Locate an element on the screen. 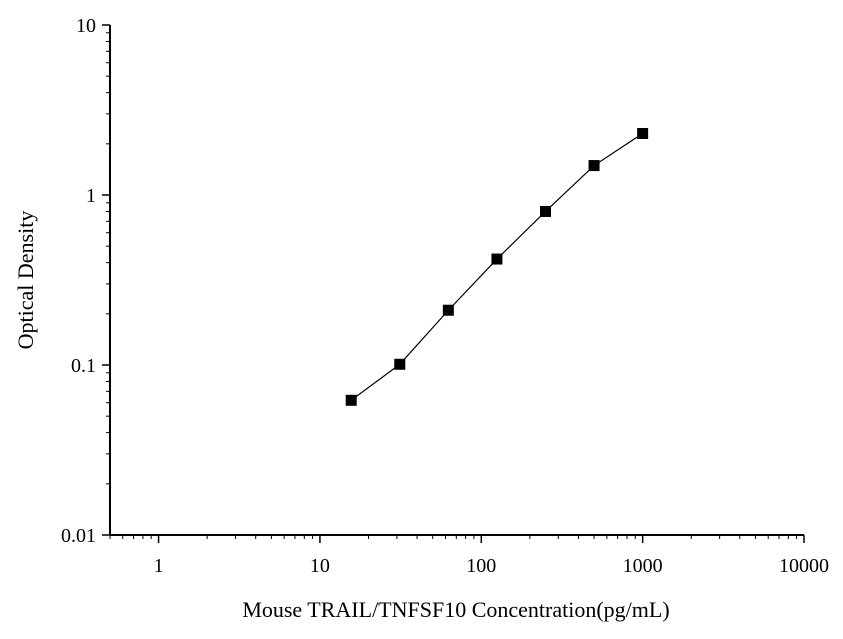 The height and width of the screenshot is (639, 843). x-tick-label: 1 is located at coordinates (159, 566).